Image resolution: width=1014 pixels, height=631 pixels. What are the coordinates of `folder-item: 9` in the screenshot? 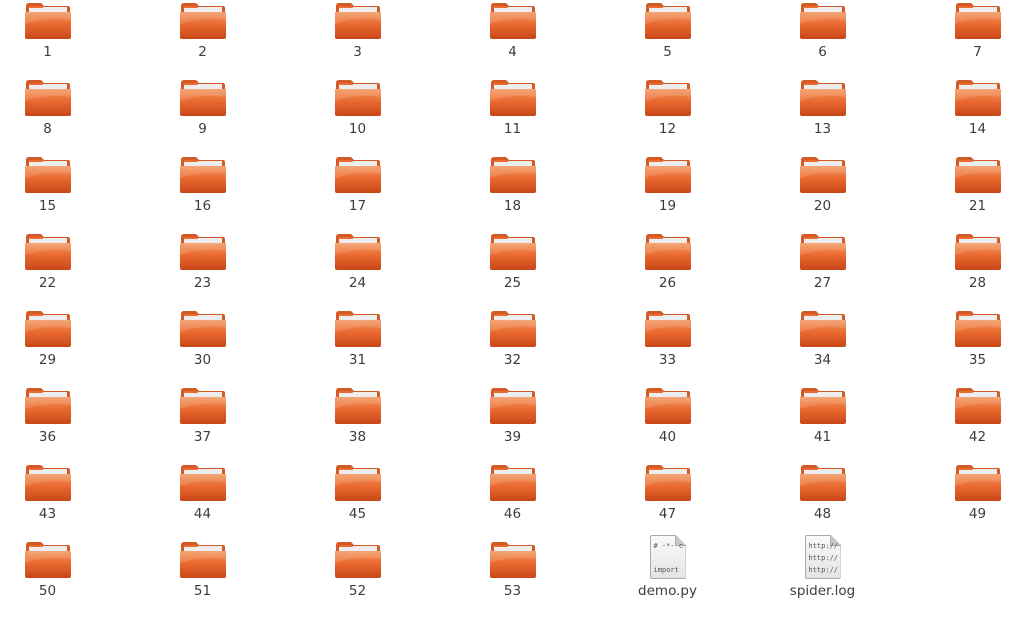 It's located at (202, 115).